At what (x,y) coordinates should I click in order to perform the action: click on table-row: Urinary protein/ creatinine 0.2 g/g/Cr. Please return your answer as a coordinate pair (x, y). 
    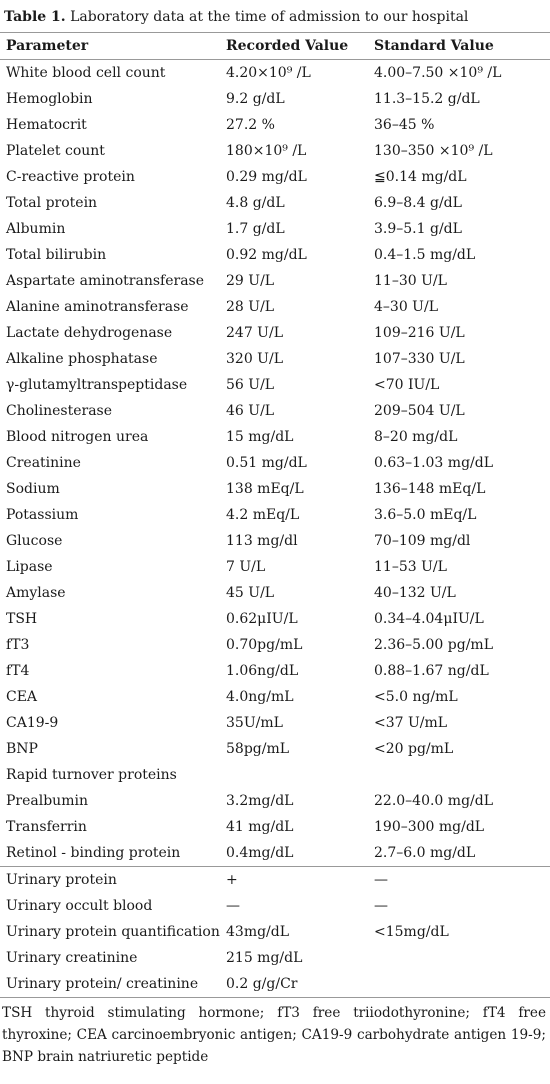
    Looking at the image, I should click on (275, 984).